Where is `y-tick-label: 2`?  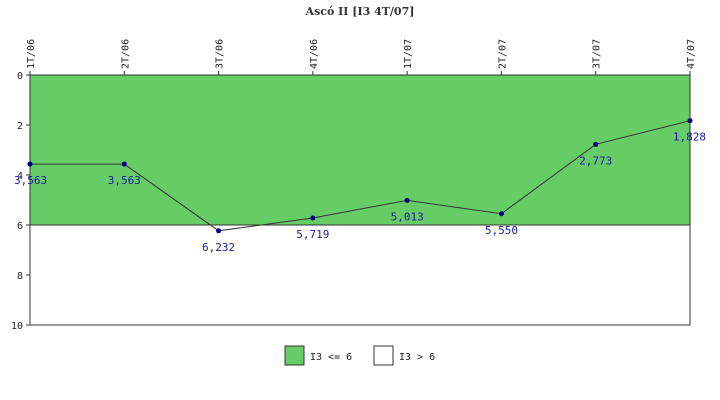
y-tick-label: 2 is located at coordinates (20, 126).